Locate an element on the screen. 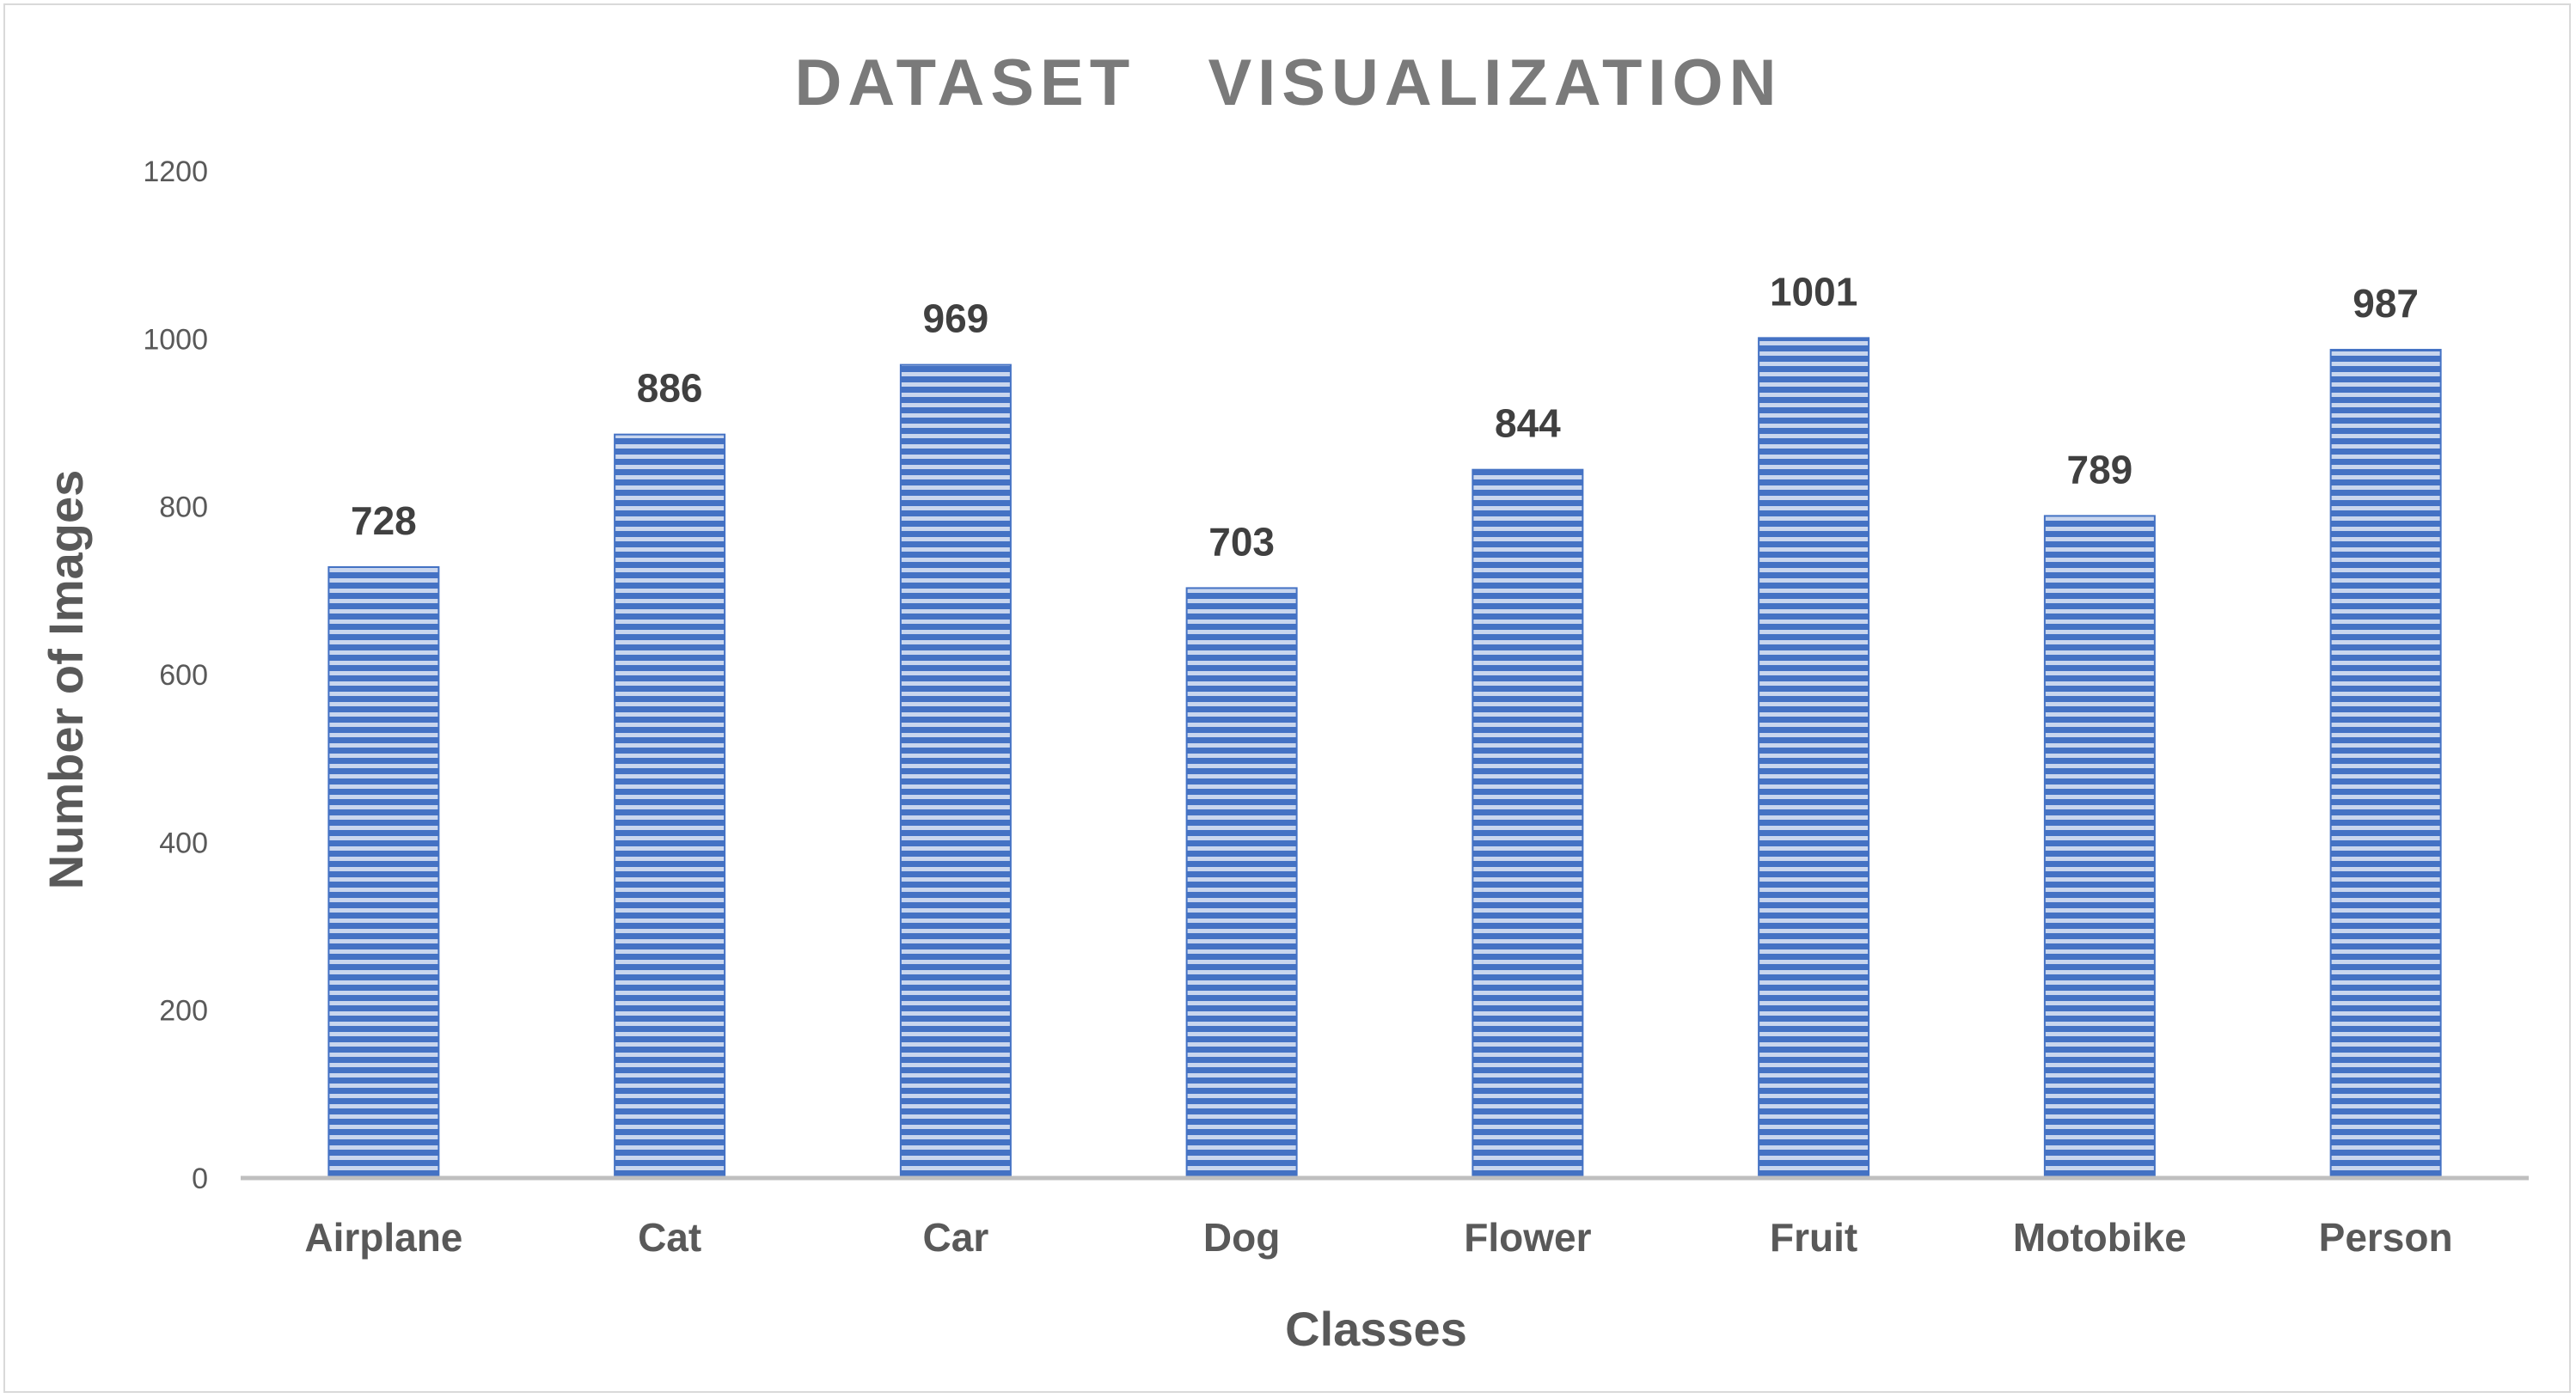 This screenshot has width=2576, height=1398. y-axis-ticks: 0 200 400 600 800 1000 1200 is located at coordinates (175, 675).